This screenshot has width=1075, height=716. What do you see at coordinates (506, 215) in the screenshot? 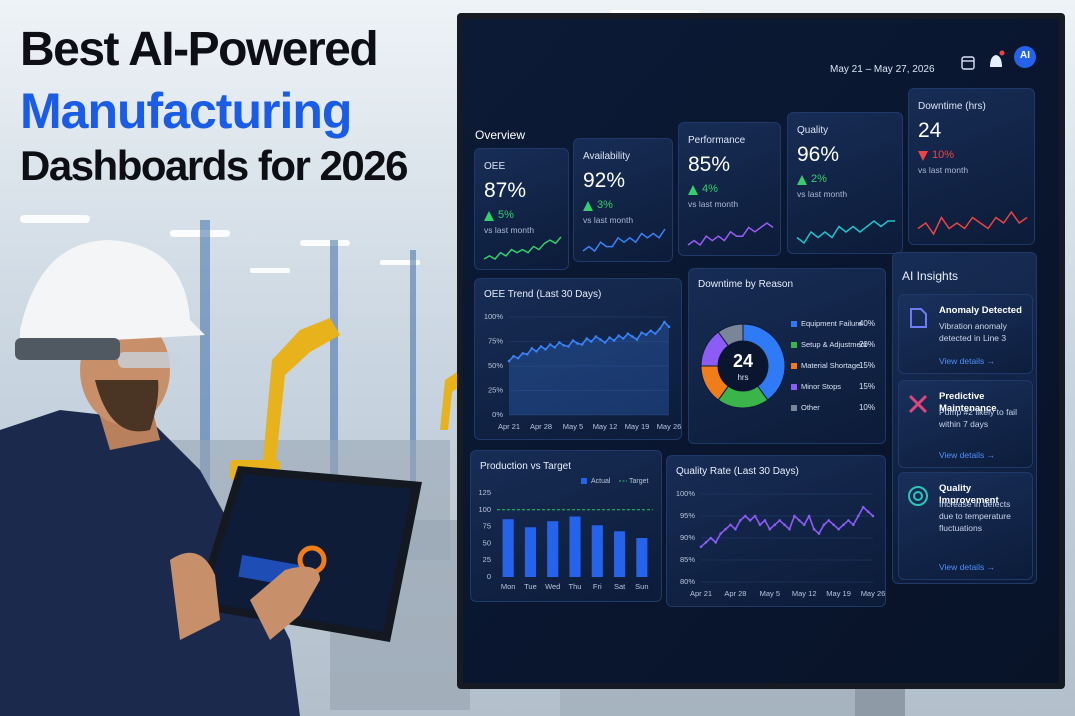
I see `kpi-change: 5%` at bounding box center [506, 215].